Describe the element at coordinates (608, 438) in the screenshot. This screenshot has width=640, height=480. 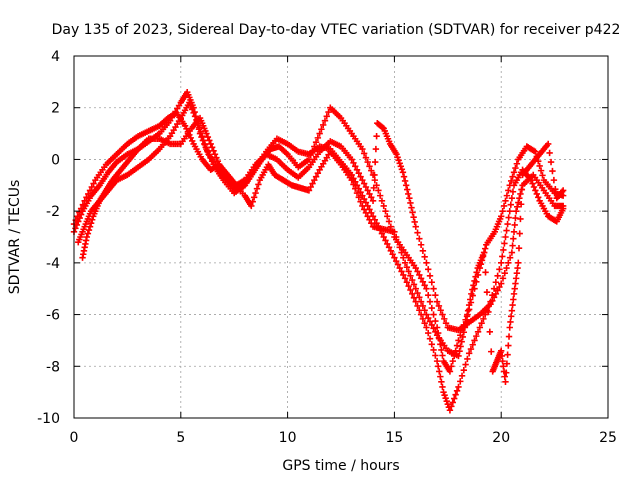
I see `x-tick-label: 25` at that location.